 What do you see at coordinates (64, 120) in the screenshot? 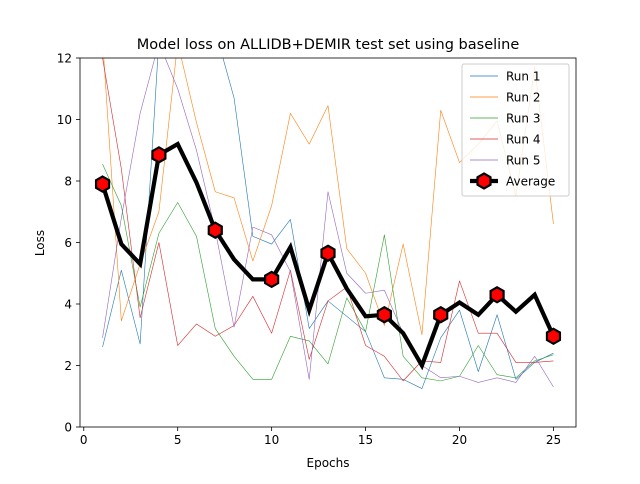
I see `y-tick-label: 10` at bounding box center [64, 120].